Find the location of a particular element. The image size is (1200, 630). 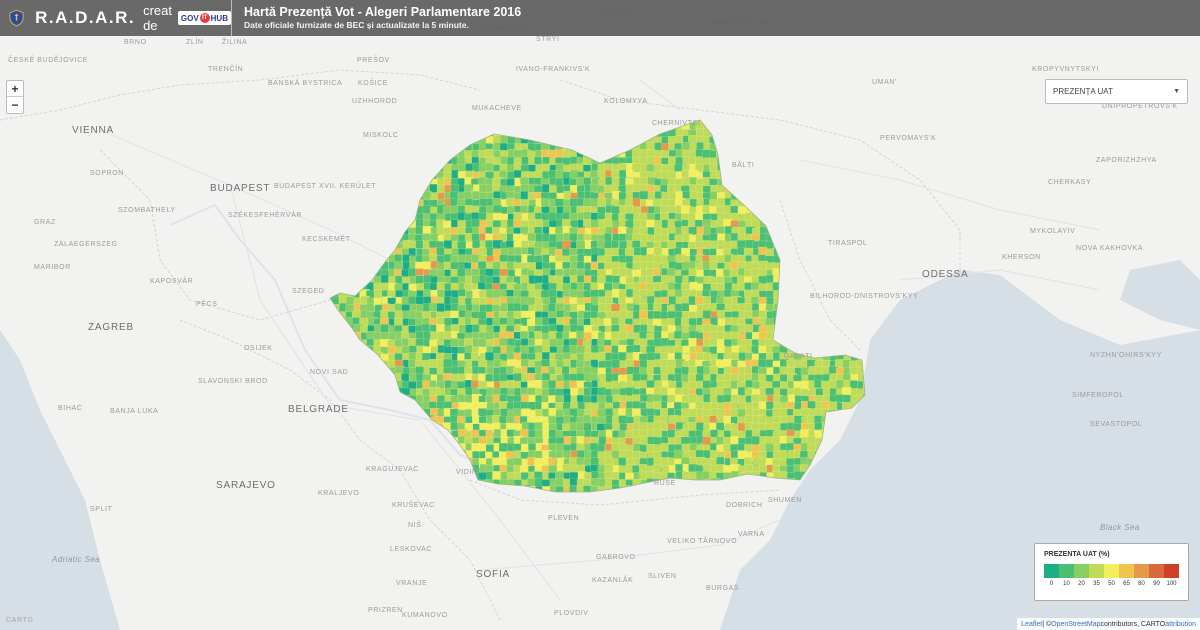

layer-select: PREZENȚA UAT ▼ is located at coordinates (1116, 91).